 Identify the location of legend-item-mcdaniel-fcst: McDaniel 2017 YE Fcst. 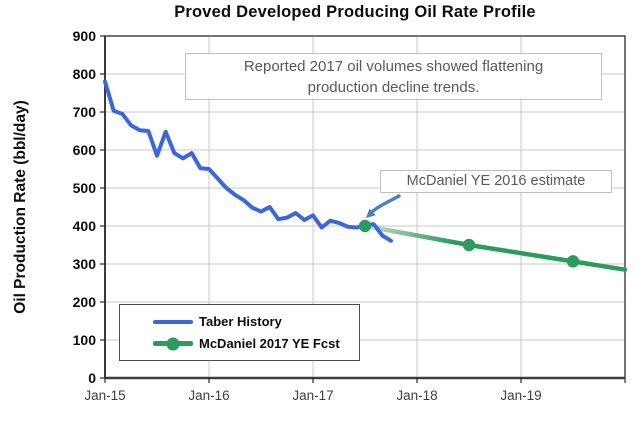
(256, 343).